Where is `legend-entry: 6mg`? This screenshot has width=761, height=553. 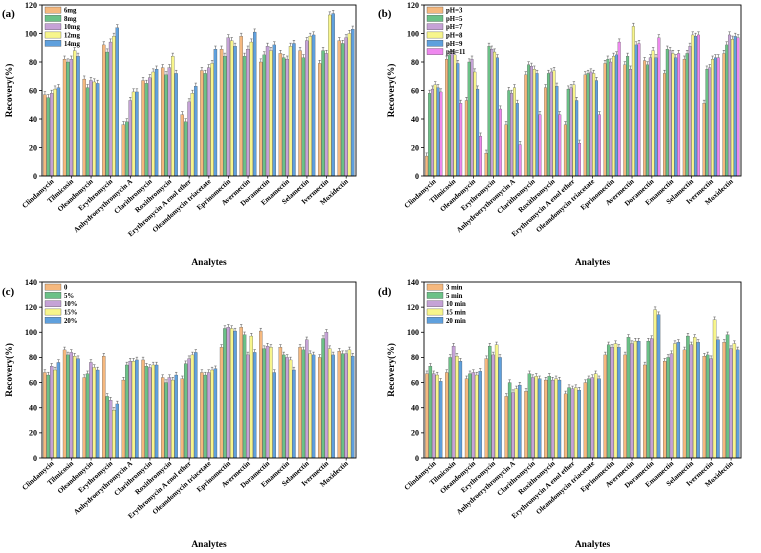 legend-entry: 6mg is located at coordinates (70, 11).